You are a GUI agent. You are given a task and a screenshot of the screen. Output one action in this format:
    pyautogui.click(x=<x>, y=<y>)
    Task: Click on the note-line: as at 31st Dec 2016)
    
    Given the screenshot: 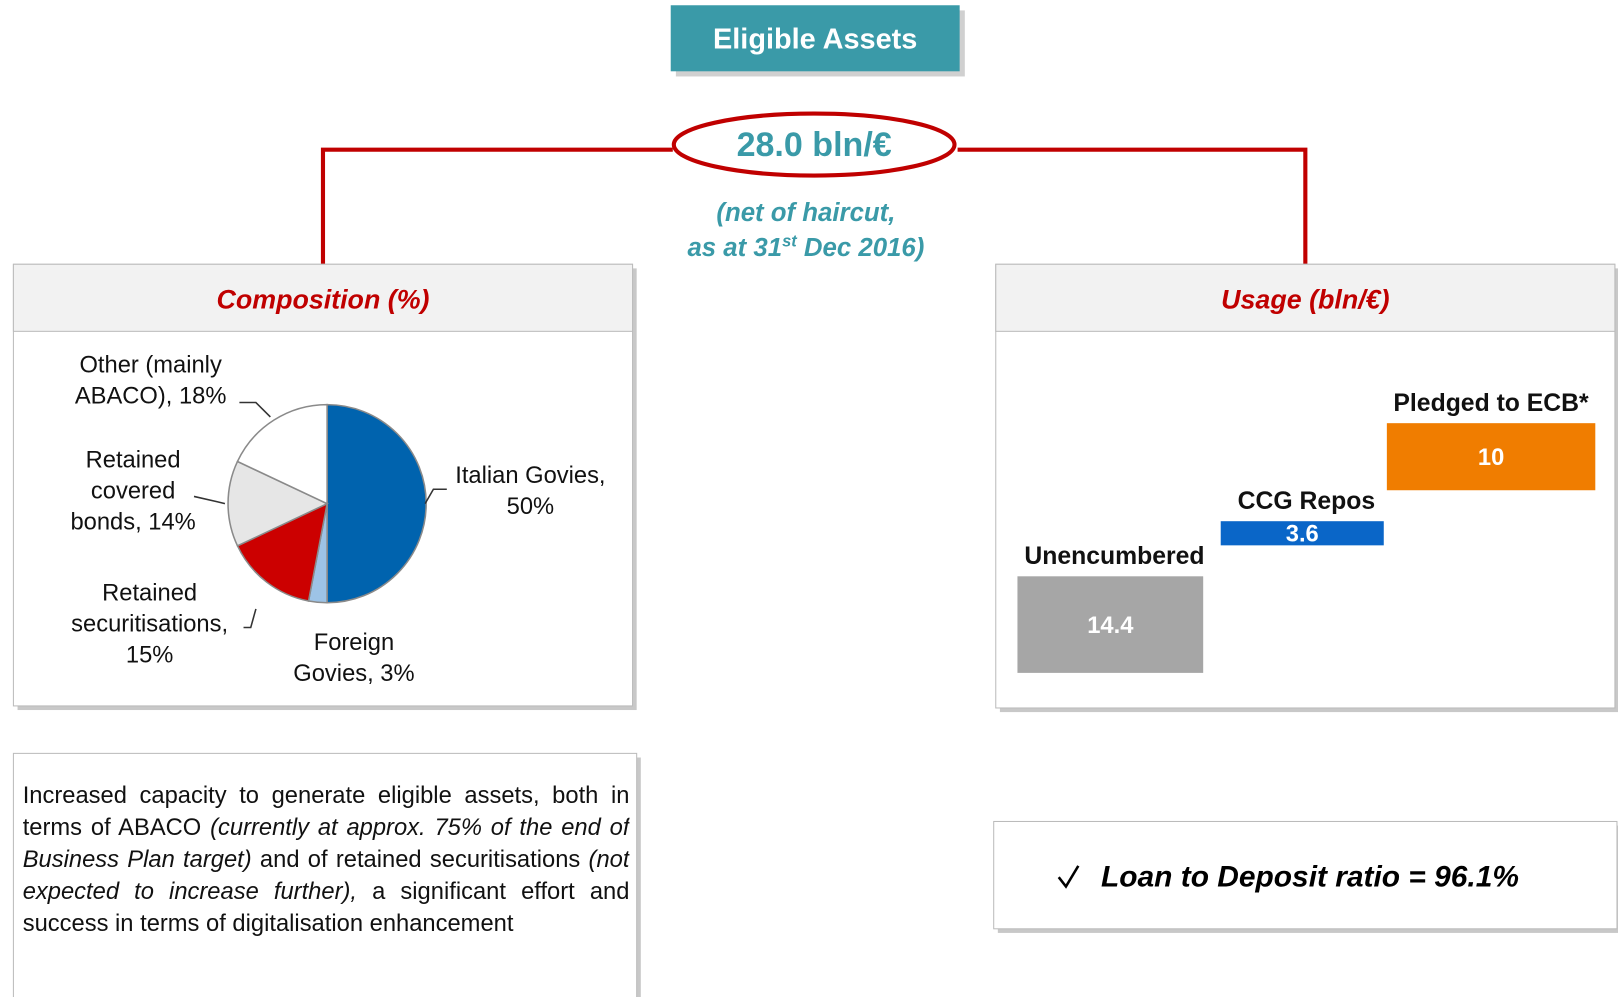 What is the action you would take?
    pyautogui.click(x=805, y=247)
    